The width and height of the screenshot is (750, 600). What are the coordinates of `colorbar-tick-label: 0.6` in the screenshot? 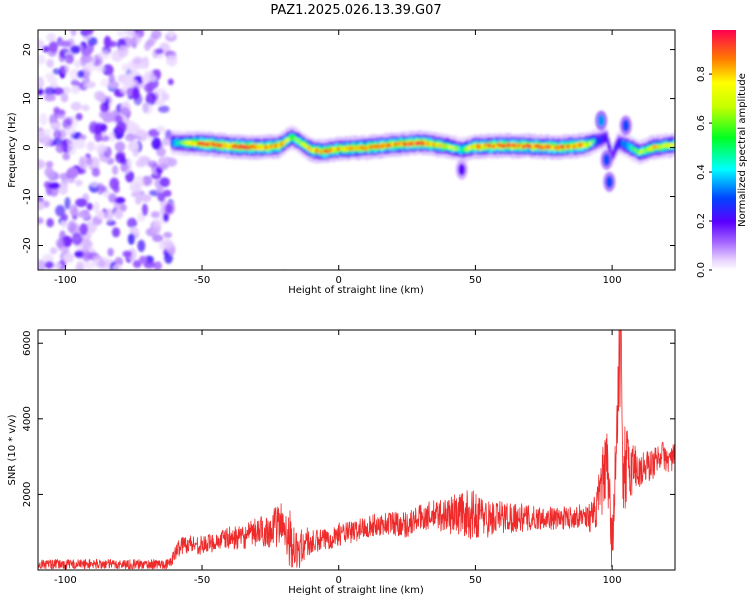 It's located at (701, 123).